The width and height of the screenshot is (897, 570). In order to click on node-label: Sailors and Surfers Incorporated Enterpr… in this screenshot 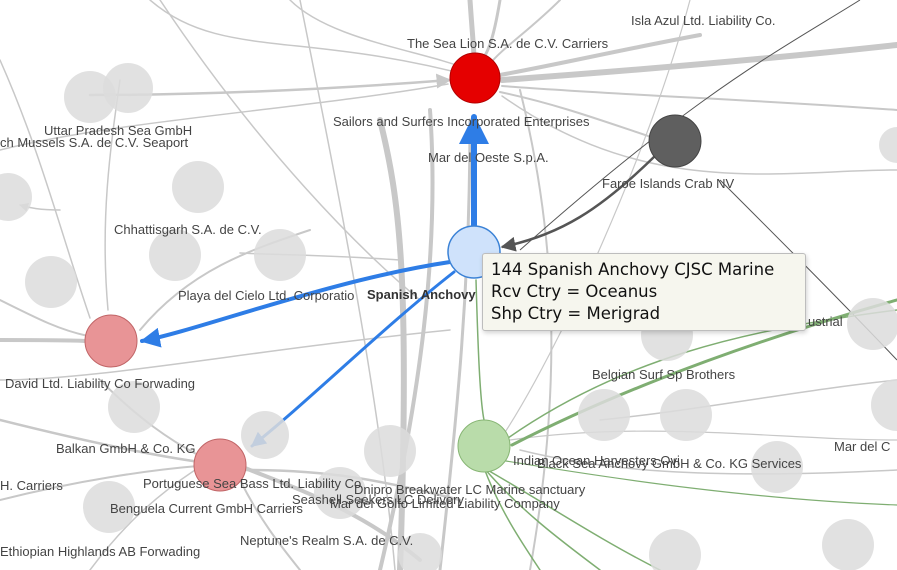, I will do `click(461, 121)`.